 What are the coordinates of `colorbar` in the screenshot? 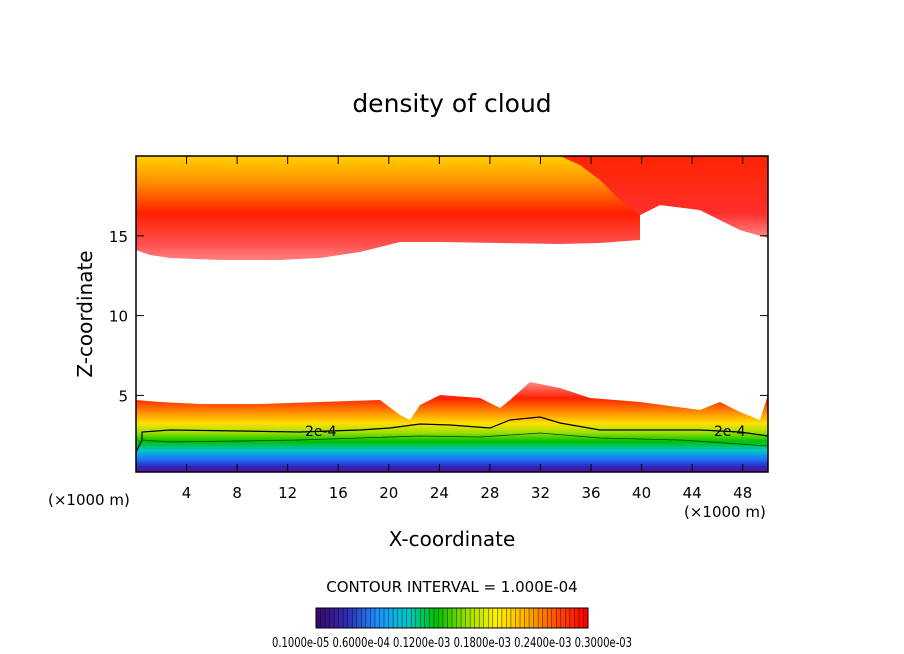 It's located at (452, 618).